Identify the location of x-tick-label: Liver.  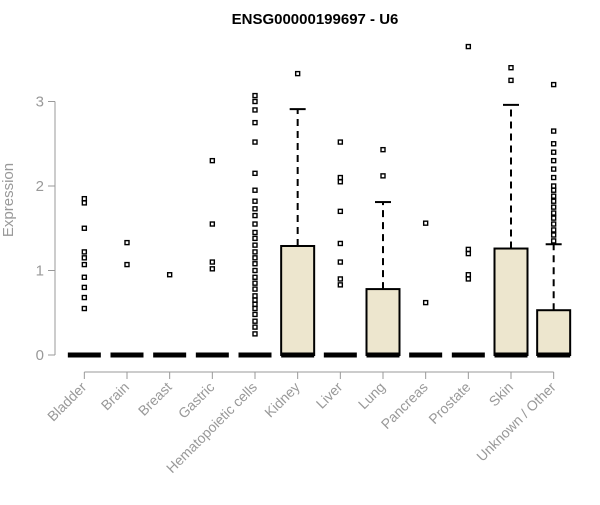
(329, 395).